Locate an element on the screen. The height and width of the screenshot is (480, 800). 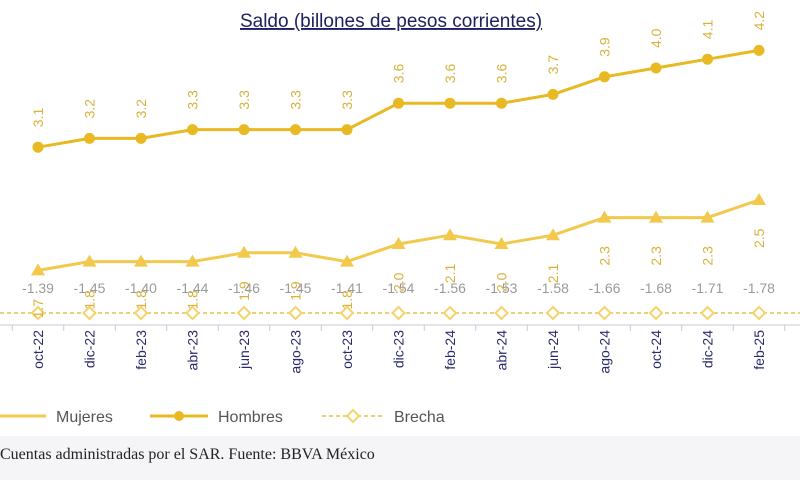
x-tick-label: feb-23 is located at coordinates (141, 350).